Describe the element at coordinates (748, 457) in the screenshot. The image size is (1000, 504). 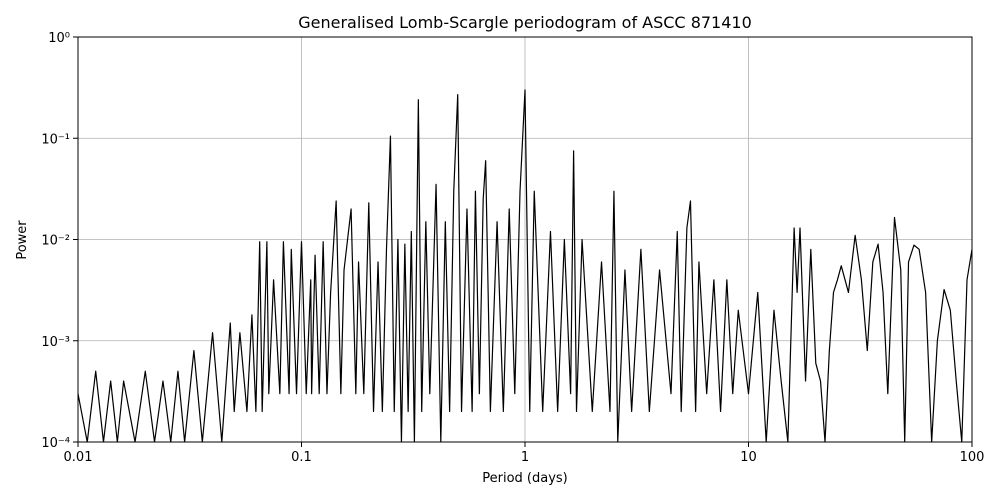
I see `x-tick-label: 10` at that location.